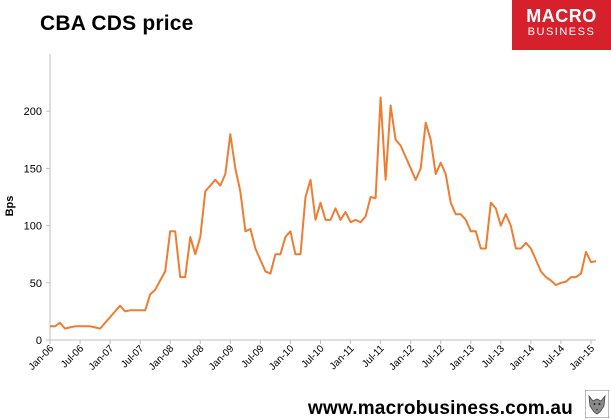 This screenshot has height=420, width=611. I want to click on y-tick-label: 0, so click(39, 341).